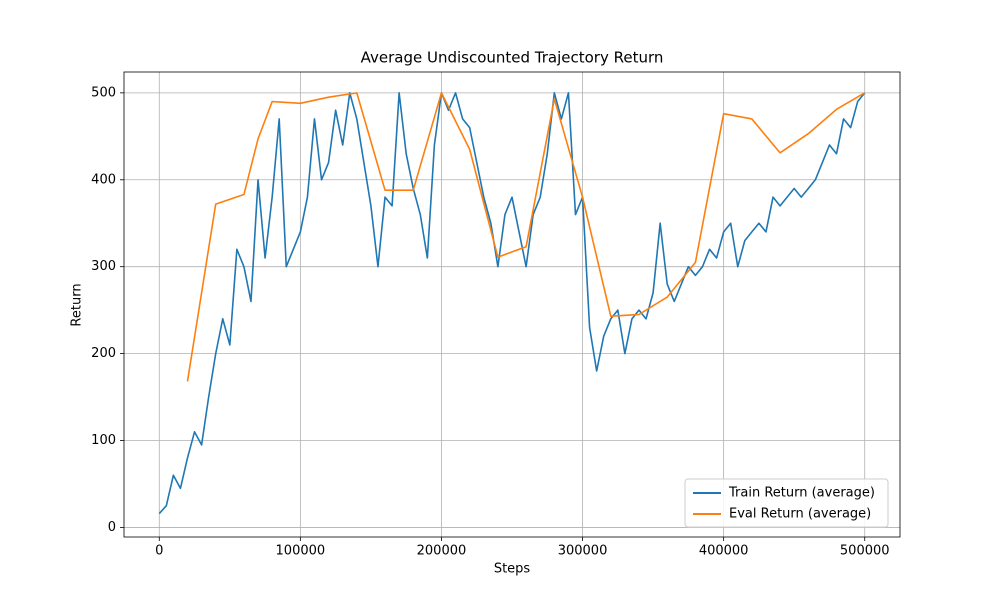  Describe the element at coordinates (801, 493) in the screenshot. I see `legend-label: Train Return (average)` at that location.